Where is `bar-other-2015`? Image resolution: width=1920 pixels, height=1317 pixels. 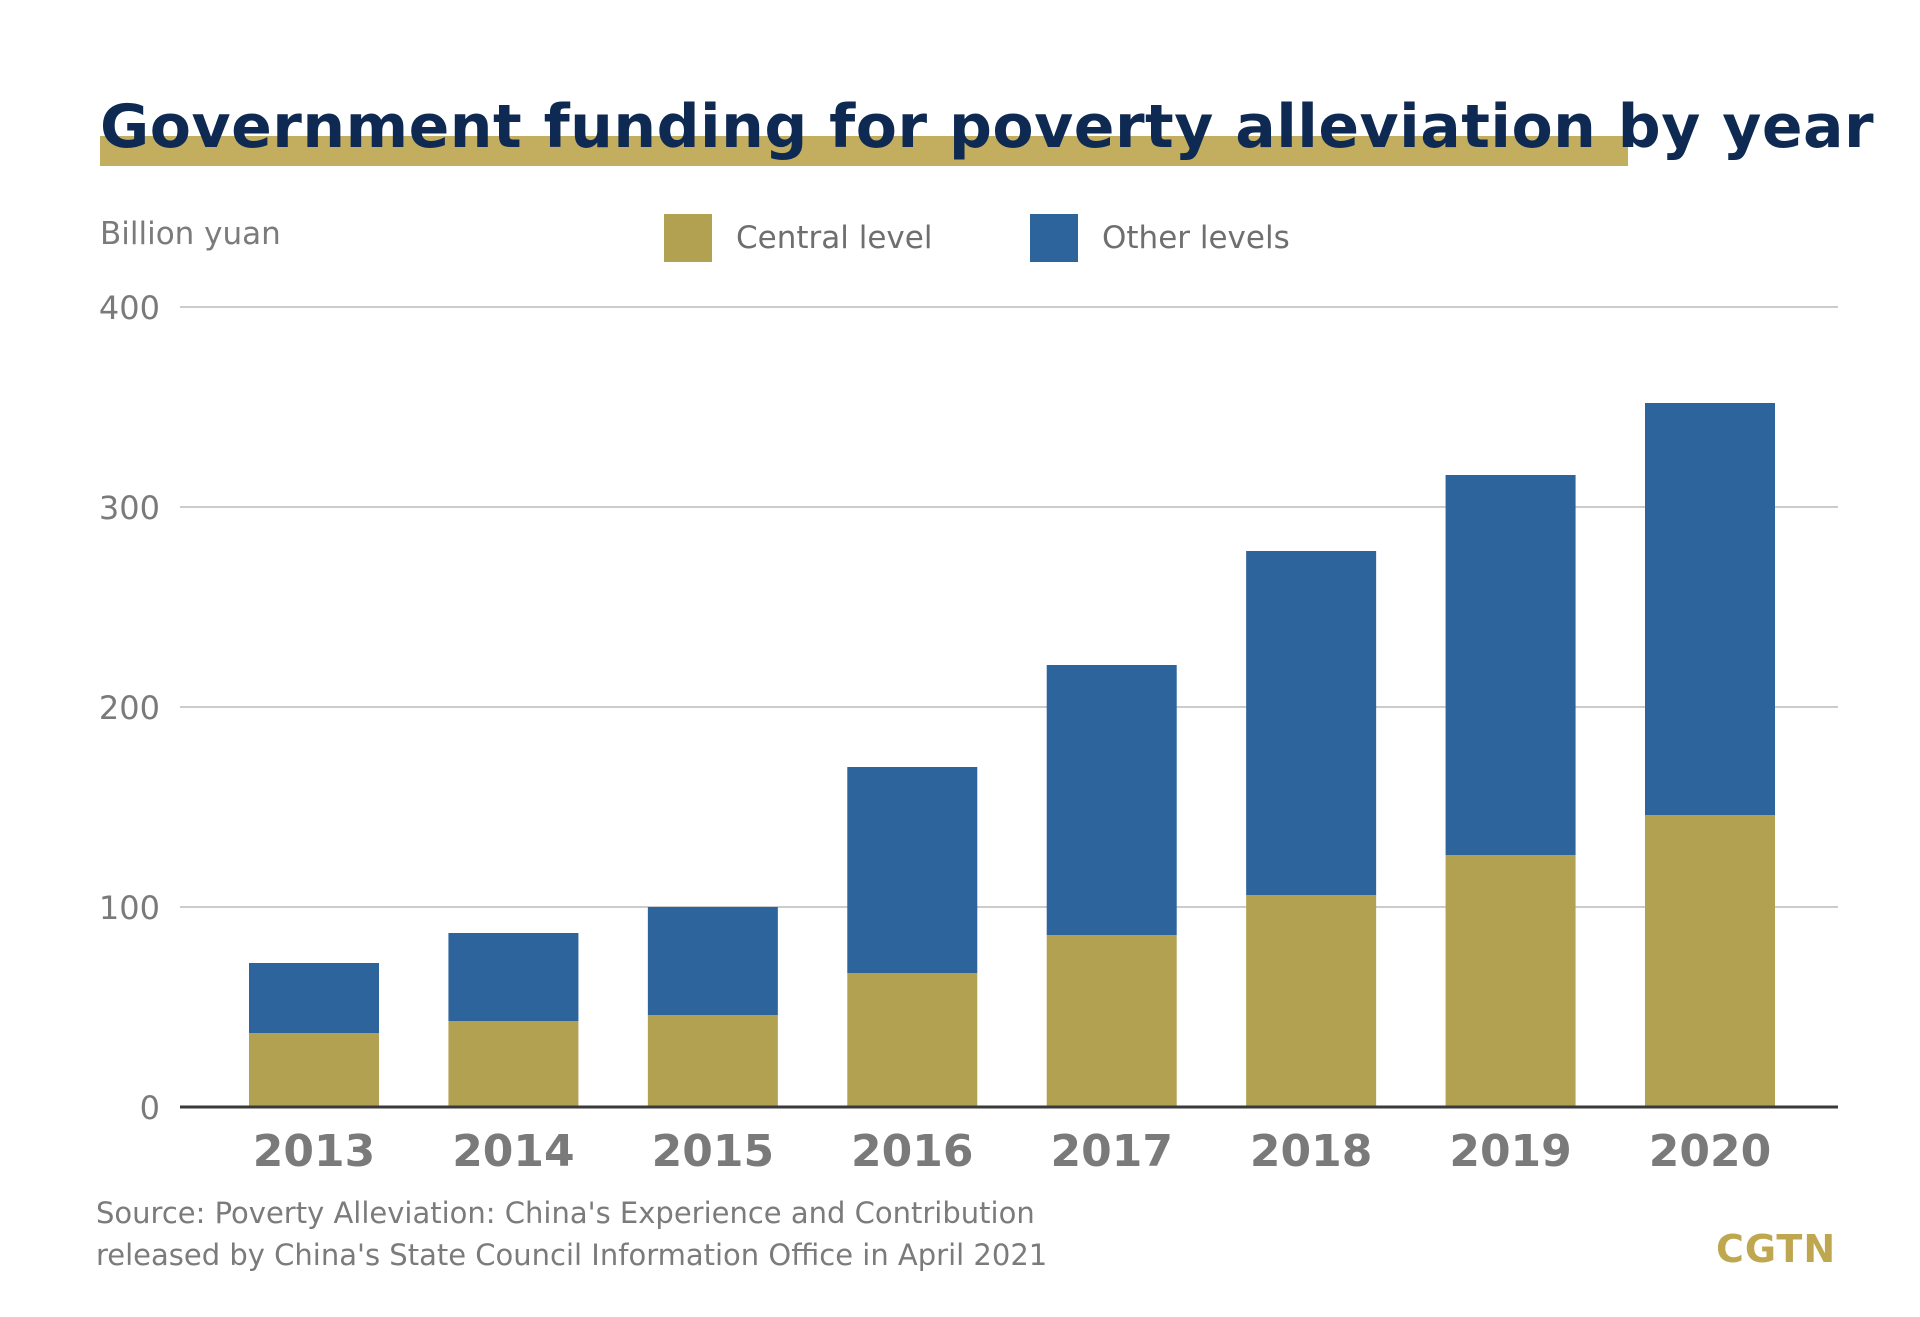 bar-other-2015 is located at coordinates (712, 961).